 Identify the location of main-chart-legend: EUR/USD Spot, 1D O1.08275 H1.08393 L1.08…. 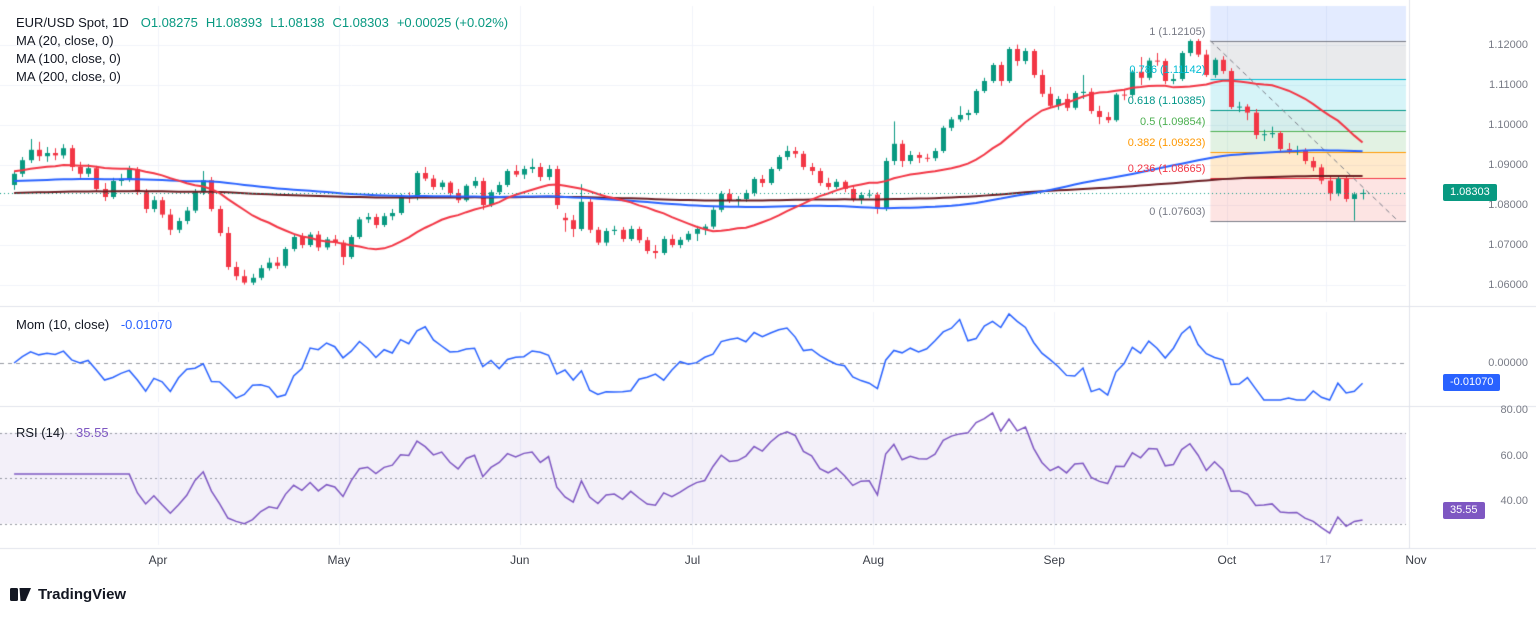
(266, 49).